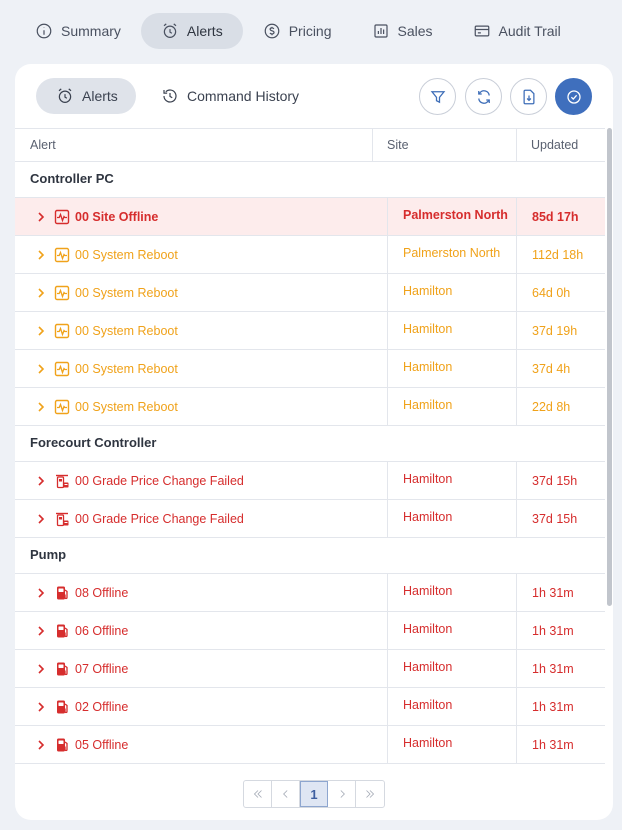 The image size is (622, 830). Describe the element at coordinates (457, 216) in the screenshot. I see `site-cell: Palmerston North` at that location.